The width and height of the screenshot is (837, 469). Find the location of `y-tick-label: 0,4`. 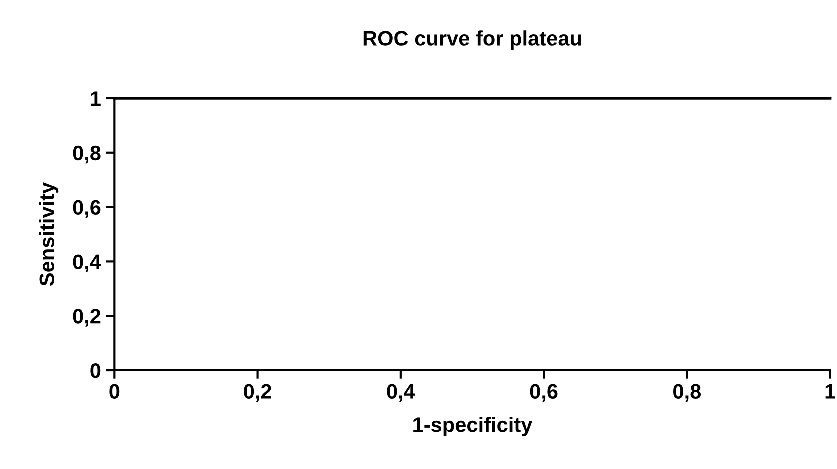

y-tick-label: 0,4 is located at coordinates (87, 263).